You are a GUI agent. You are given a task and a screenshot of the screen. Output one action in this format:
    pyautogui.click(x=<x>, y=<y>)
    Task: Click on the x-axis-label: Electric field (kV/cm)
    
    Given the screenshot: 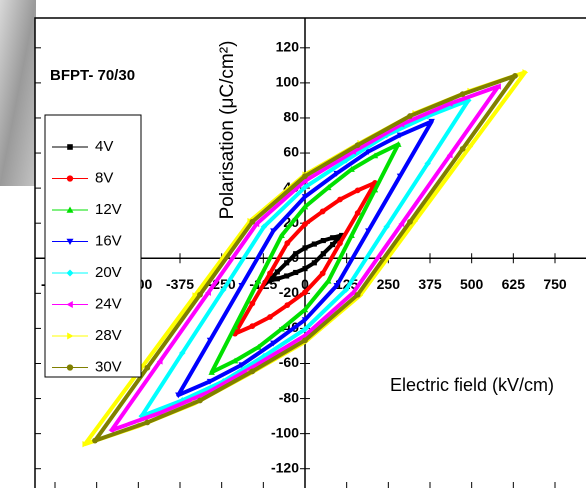 What is the action you would take?
    pyautogui.click(x=472, y=385)
    